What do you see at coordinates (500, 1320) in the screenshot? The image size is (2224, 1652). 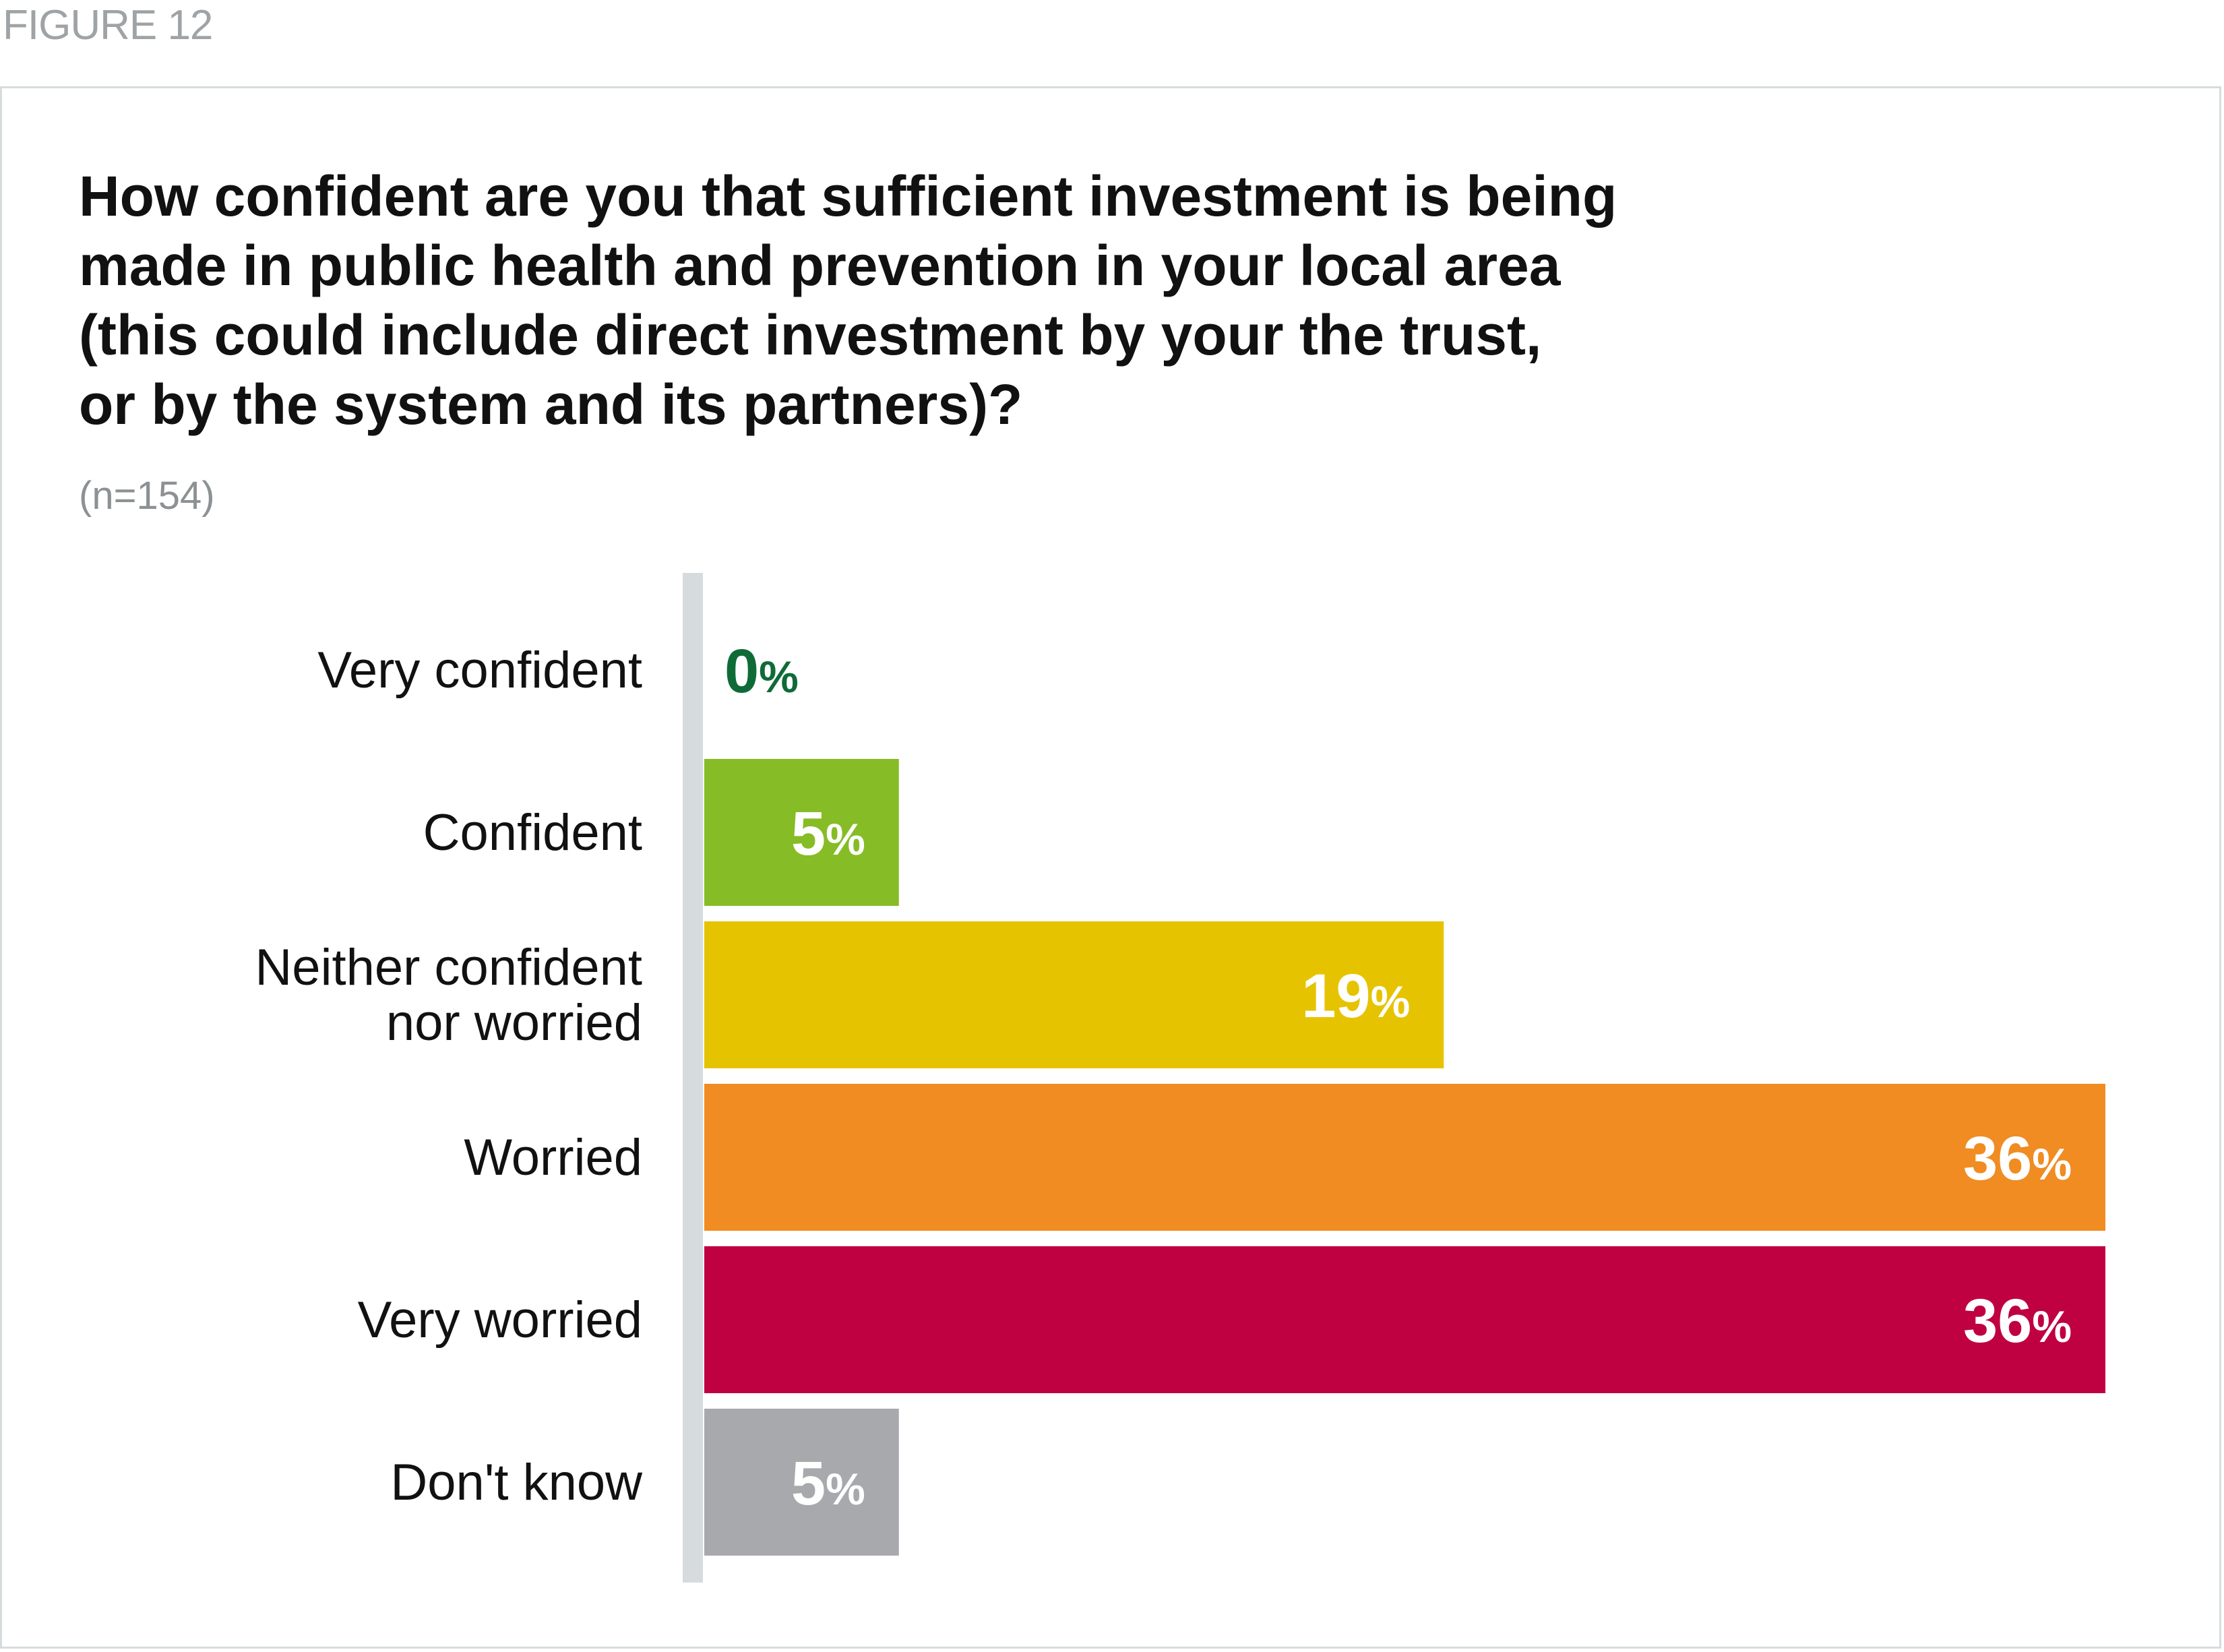 I see `category-label: Very worried` at bounding box center [500, 1320].